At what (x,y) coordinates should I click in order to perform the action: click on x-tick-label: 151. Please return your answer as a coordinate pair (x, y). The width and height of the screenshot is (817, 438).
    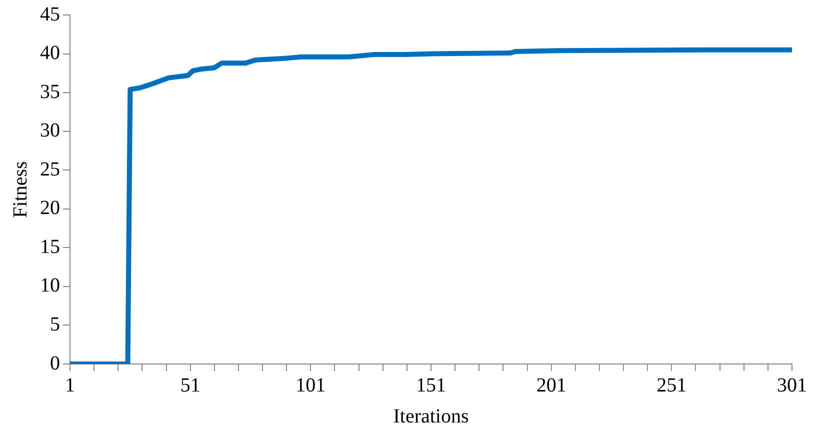
    Looking at the image, I should click on (431, 385).